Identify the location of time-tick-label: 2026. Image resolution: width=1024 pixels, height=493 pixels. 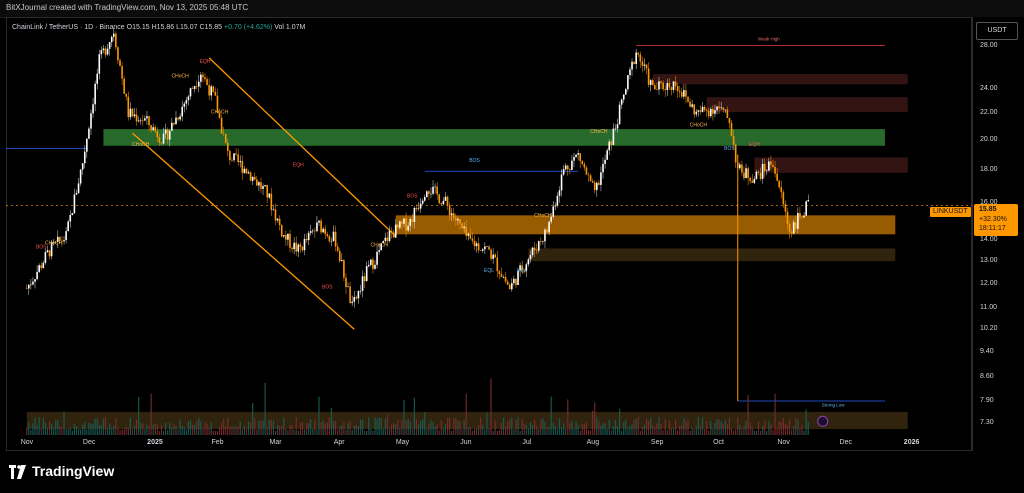
(911, 442).